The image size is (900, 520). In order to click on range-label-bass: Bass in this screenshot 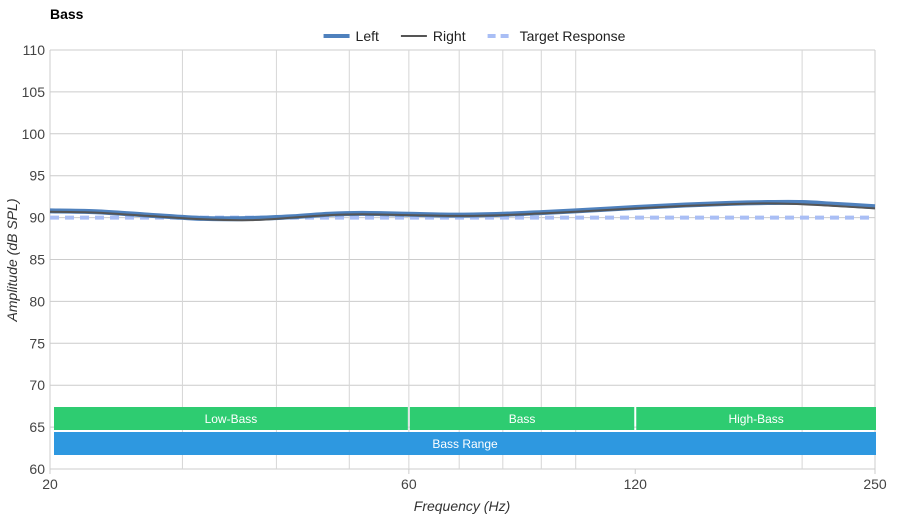, I will do `click(522, 419)`.